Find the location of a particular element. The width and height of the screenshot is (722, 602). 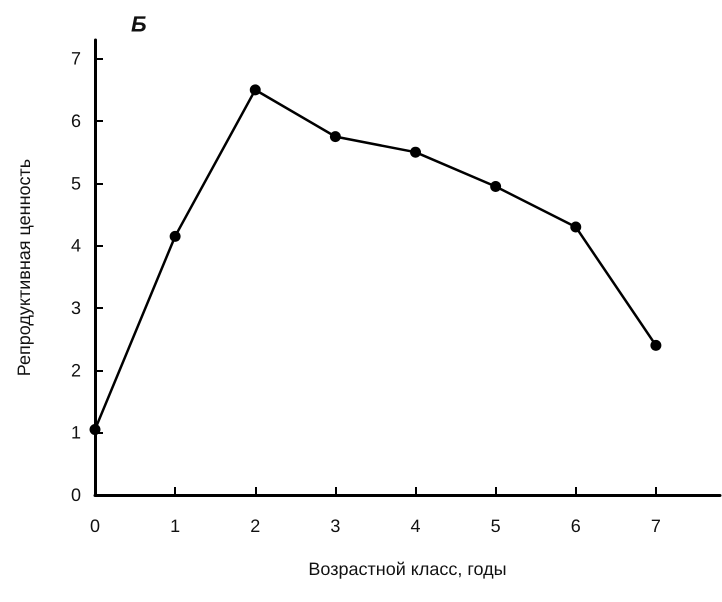

x-tick-label: 2 is located at coordinates (255, 526).